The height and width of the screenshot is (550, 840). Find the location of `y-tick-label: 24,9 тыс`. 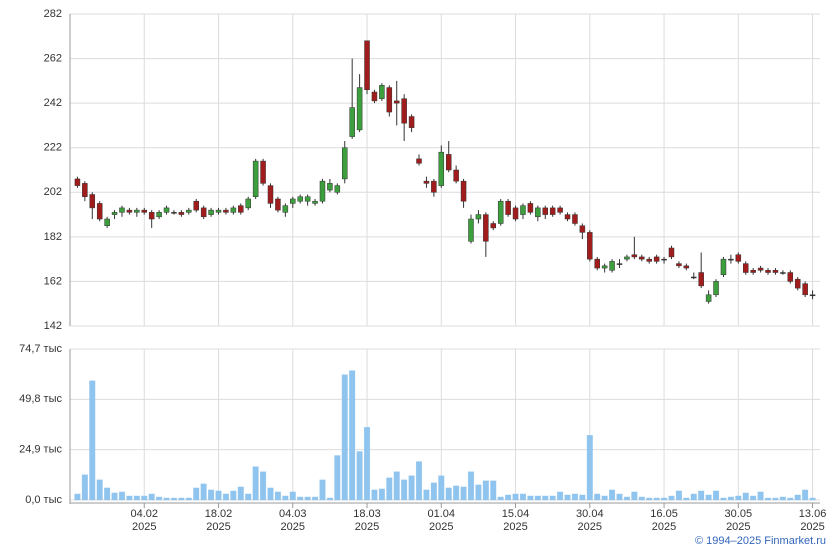

y-tick-label: 24,9 тыс is located at coordinates (40, 450).